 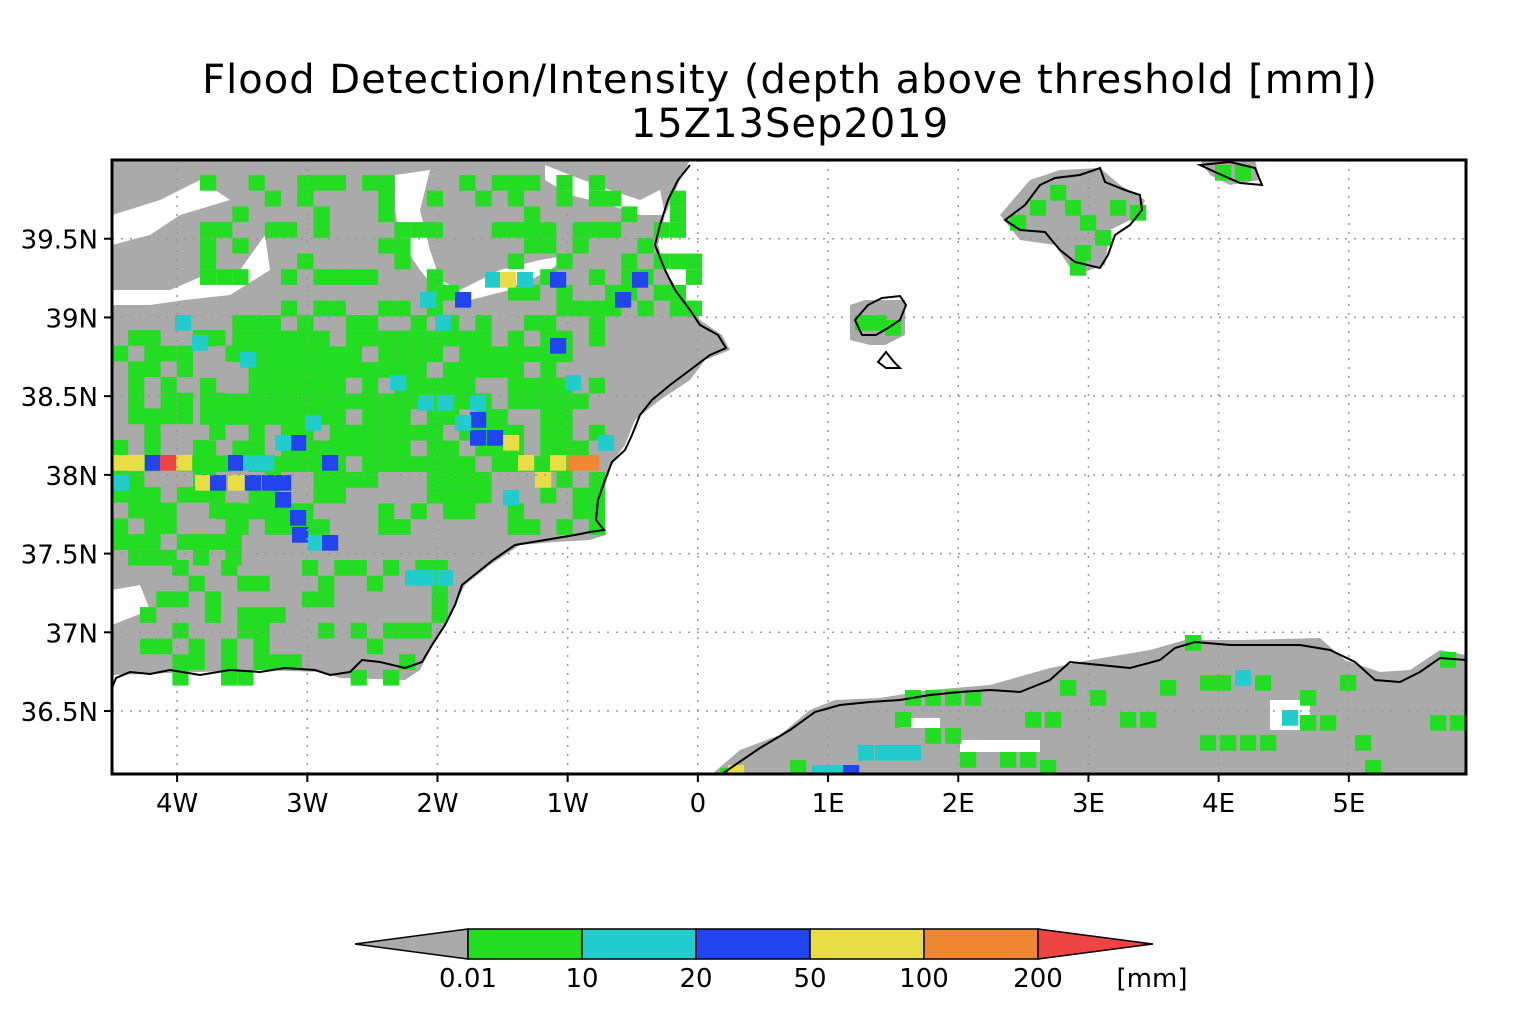 What do you see at coordinates (59, 398) in the screenshot?
I see `lat-tick-label: 38.5N` at bounding box center [59, 398].